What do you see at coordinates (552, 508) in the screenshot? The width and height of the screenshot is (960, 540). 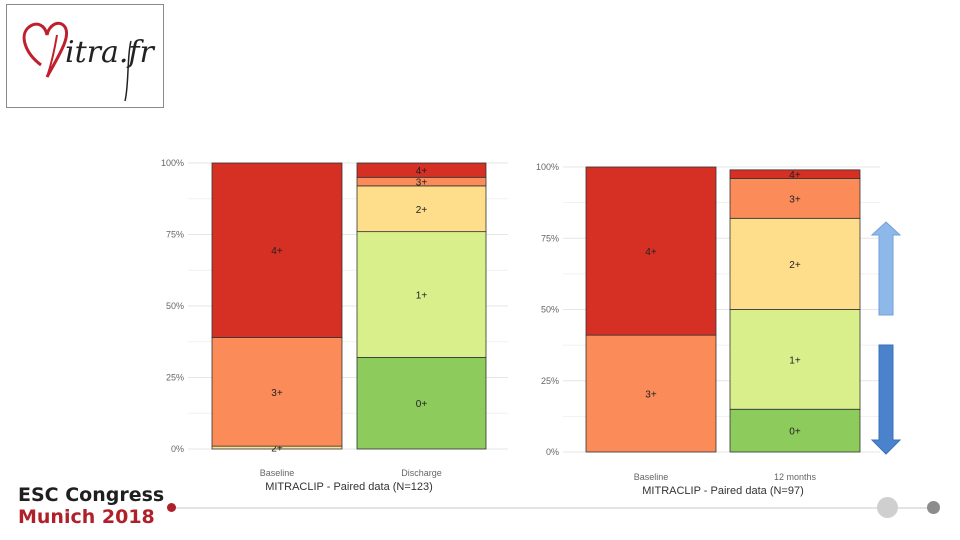 I see `footer-line` at bounding box center [552, 508].